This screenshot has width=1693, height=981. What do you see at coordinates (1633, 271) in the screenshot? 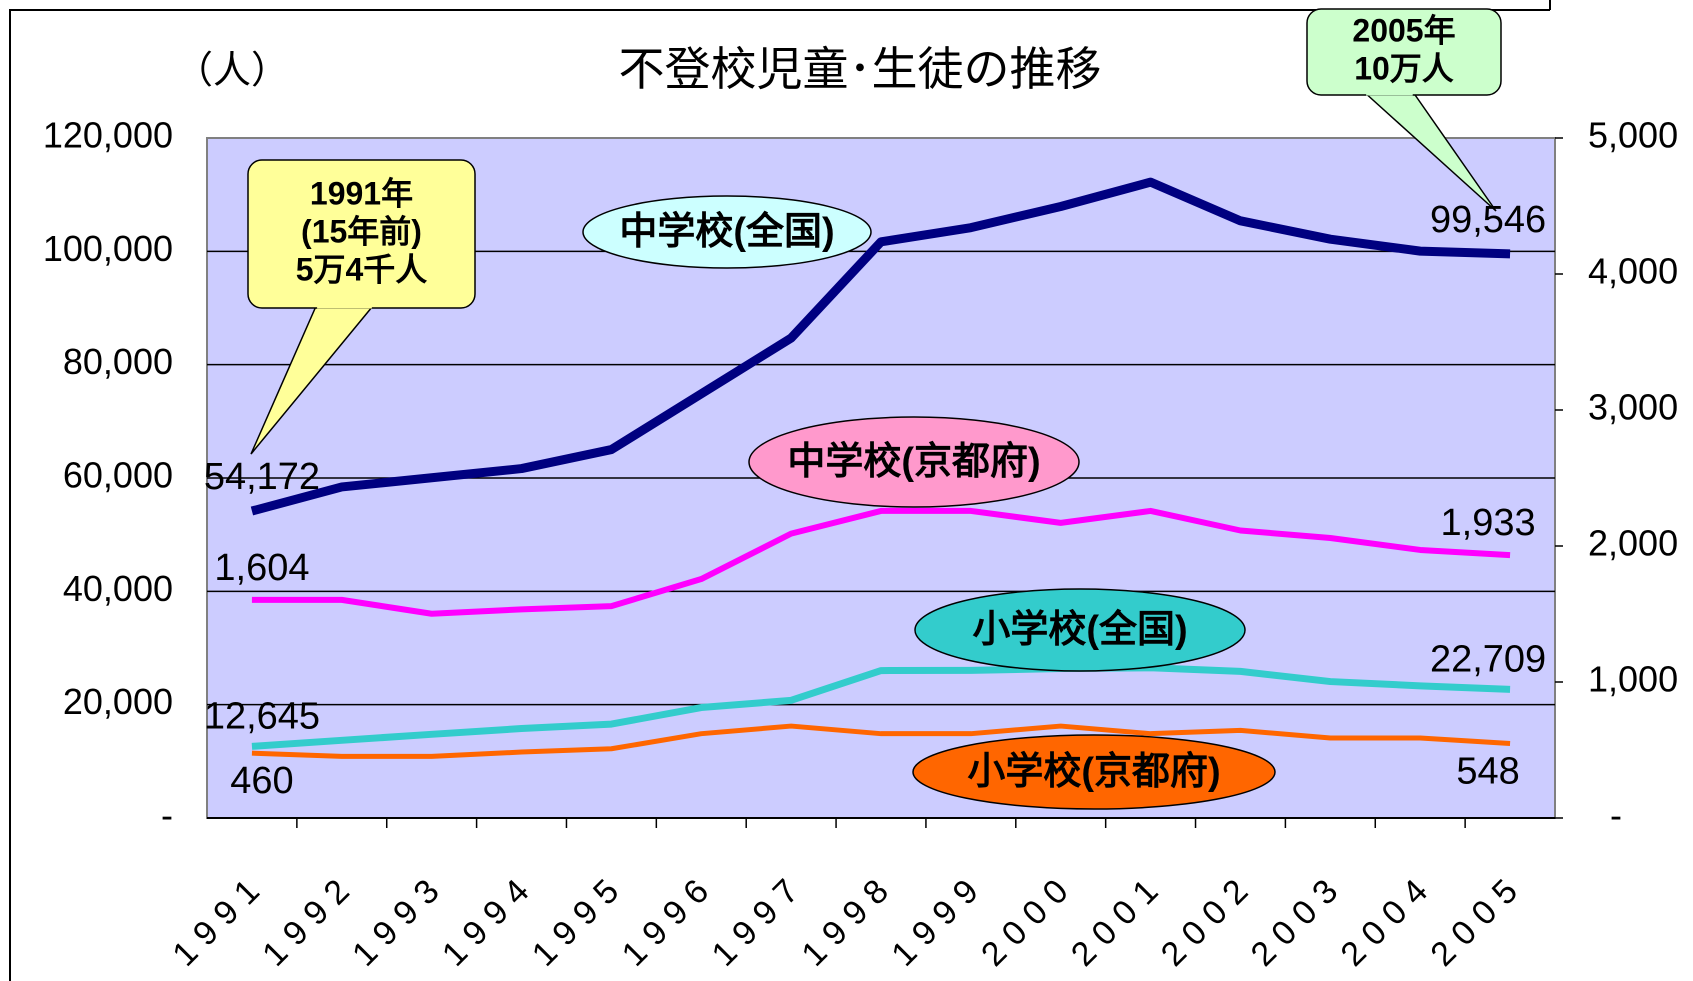
I see `y2-tick-label: 4,000` at bounding box center [1633, 271].